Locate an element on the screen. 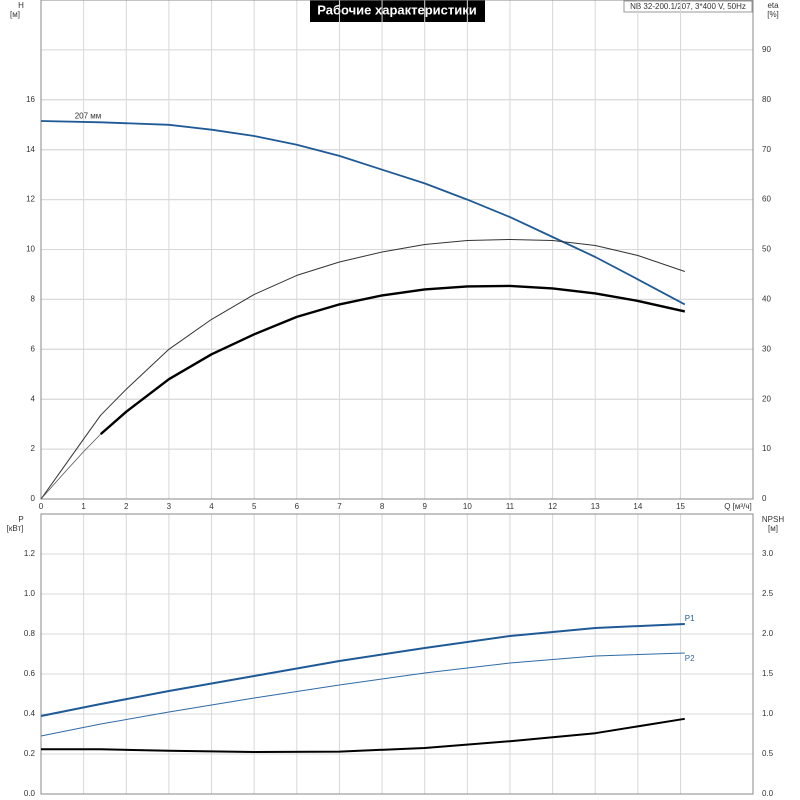 This screenshot has height=800, width=800. x-tick-label: 12 is located at coordinates (552, 506).